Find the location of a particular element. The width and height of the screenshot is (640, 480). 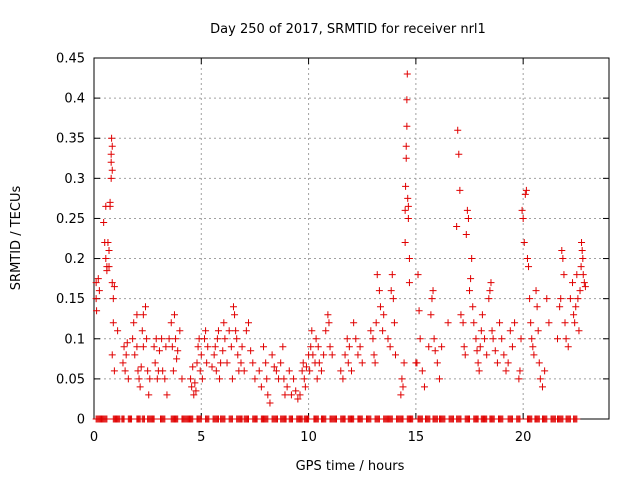

x-tick-label: 5 is located at coordinates (201, 437).